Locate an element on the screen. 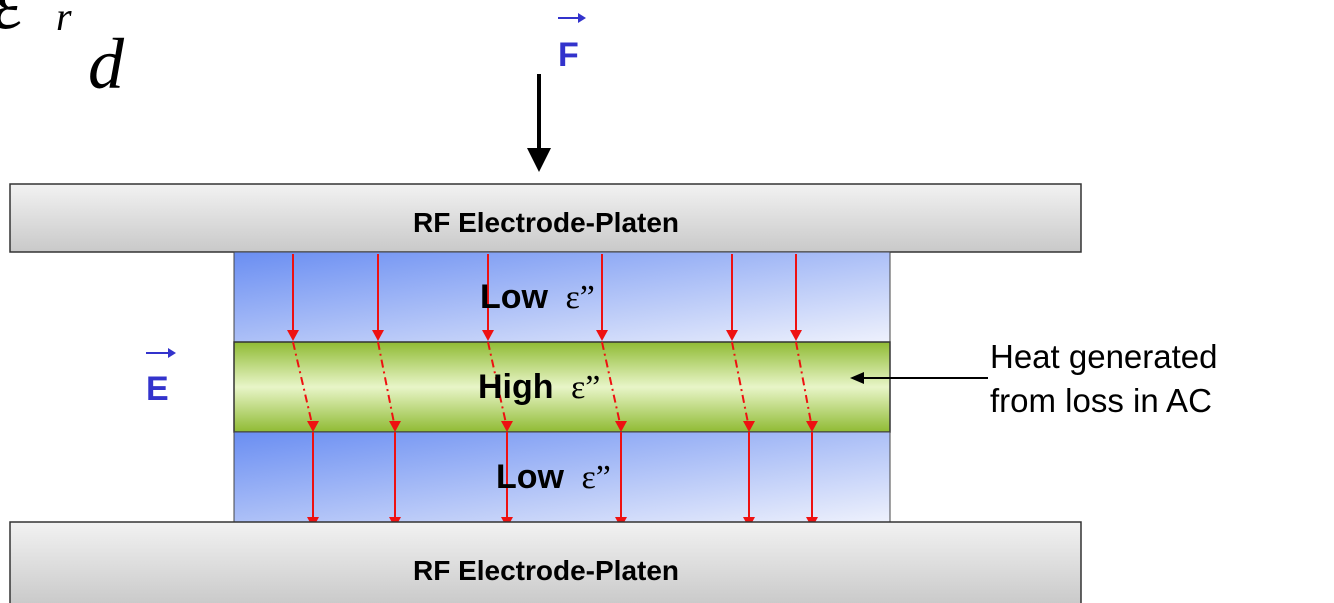  layer-bottom-label: Low ε” is located at coordinates (553, 477).